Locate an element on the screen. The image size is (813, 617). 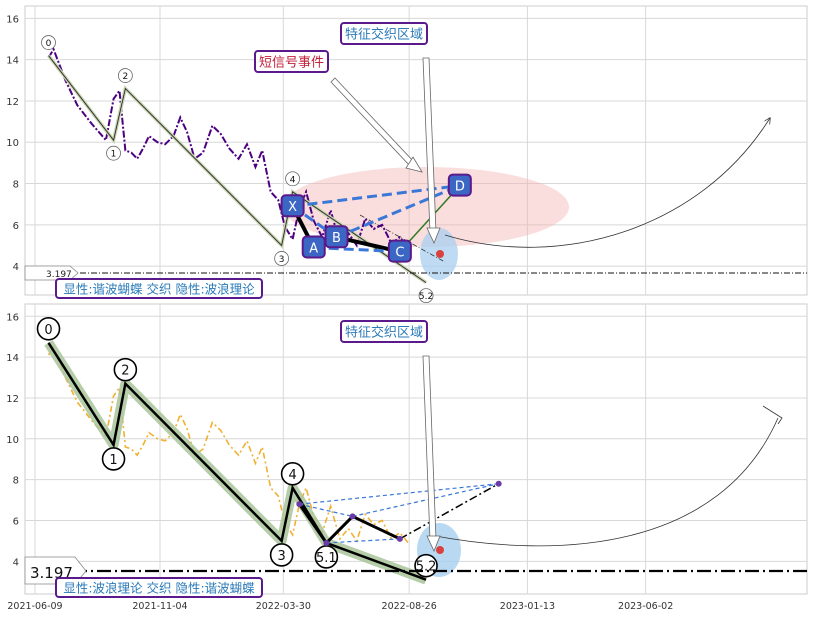
top-baseline-pointer is located at coordinates (51, 273).